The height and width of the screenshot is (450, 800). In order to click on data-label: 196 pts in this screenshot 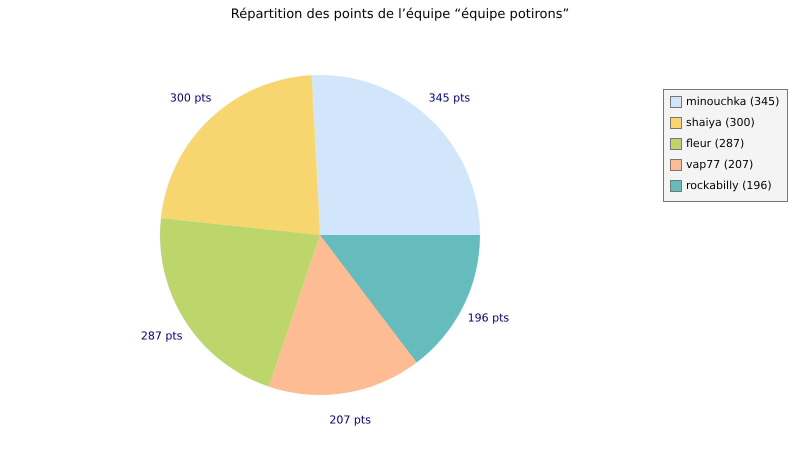, I will do `click(489, 318)`.